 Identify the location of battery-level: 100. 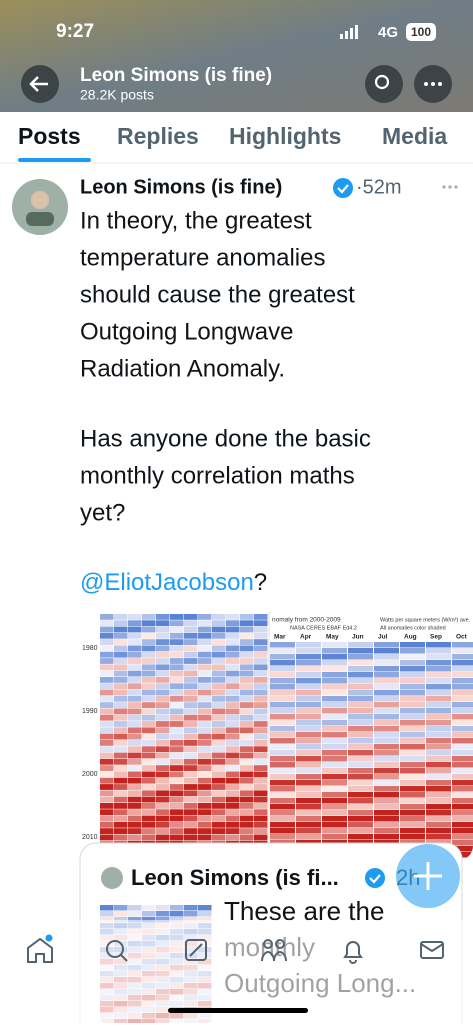
(421, 32).